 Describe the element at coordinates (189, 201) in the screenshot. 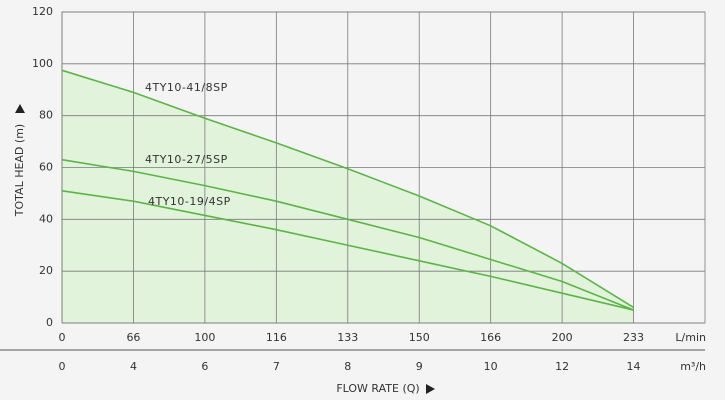

I see `series-label: 4TY10-19/4SP` at that location.